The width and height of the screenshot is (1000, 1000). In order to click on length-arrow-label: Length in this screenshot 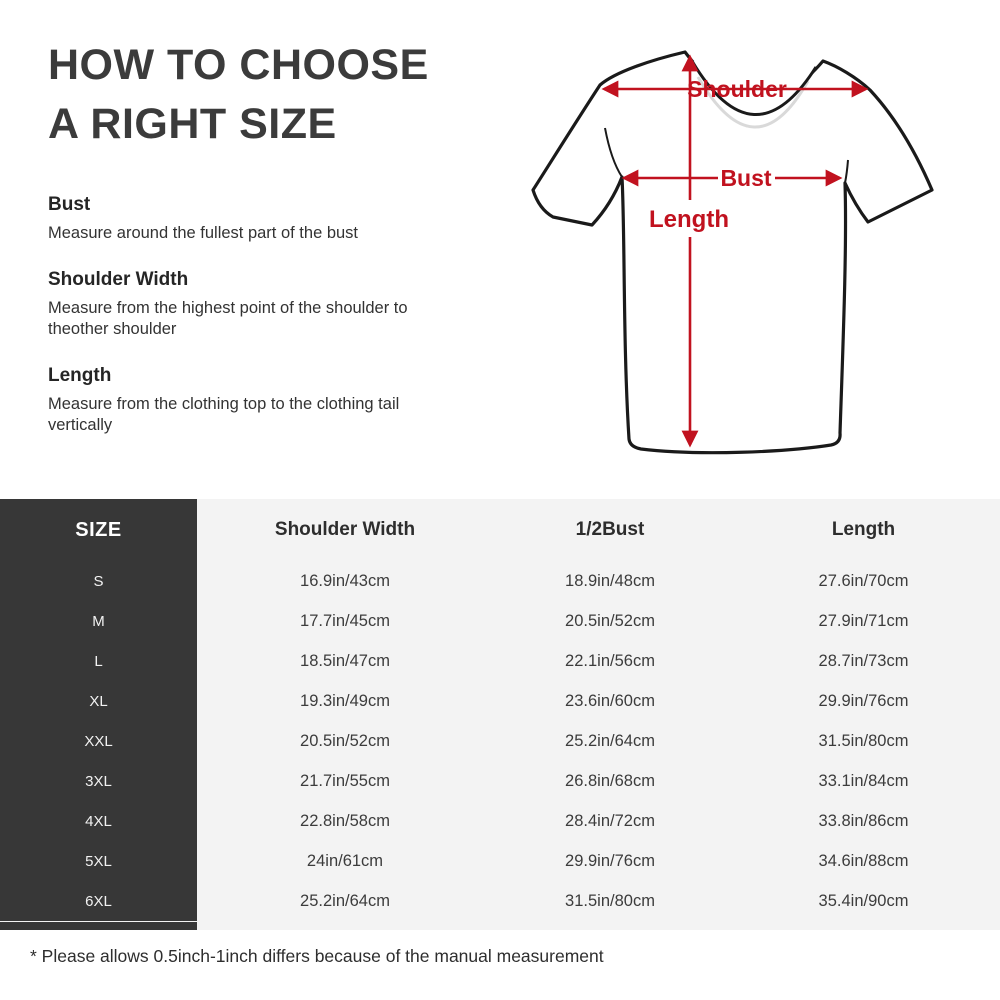, I will do `click(689, 219)`.